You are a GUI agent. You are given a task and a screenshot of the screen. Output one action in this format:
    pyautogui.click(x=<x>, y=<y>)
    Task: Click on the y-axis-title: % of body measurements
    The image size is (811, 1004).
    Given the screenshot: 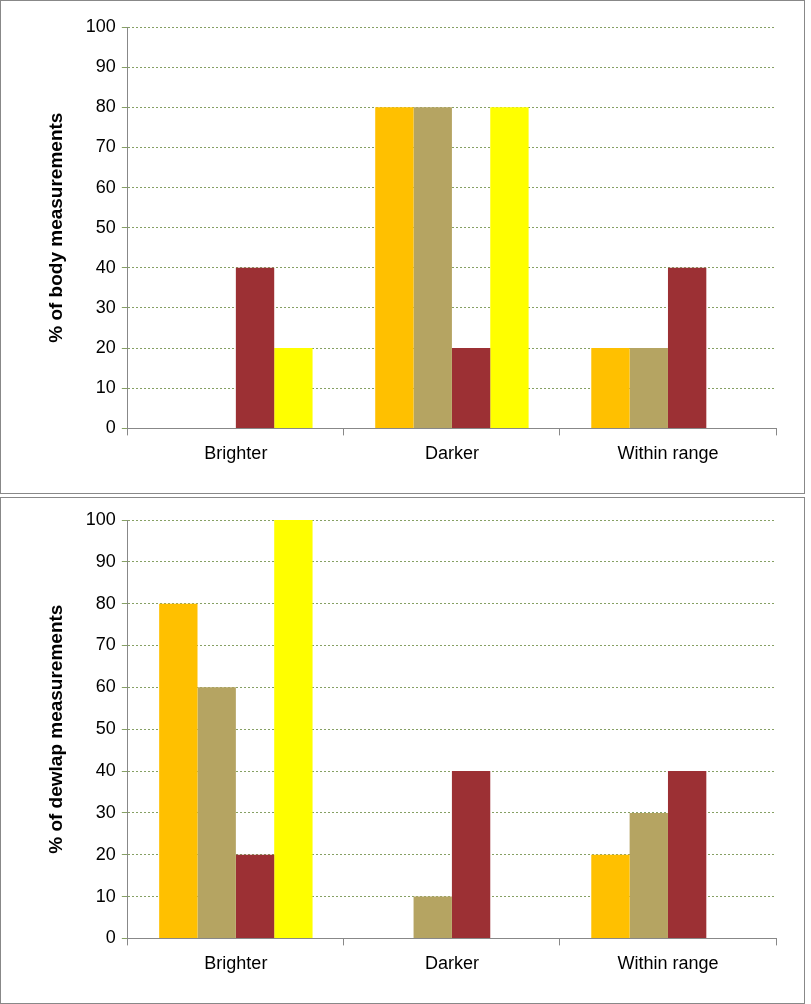 What is the action you would take?
    pyautogui.click(x=55, y=227)
    